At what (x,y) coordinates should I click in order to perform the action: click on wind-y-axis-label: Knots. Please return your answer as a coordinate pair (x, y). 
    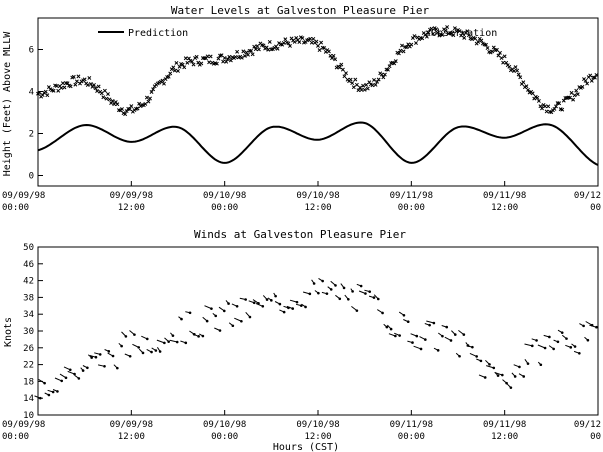
    Looking at the image, I should click on (8, 332).